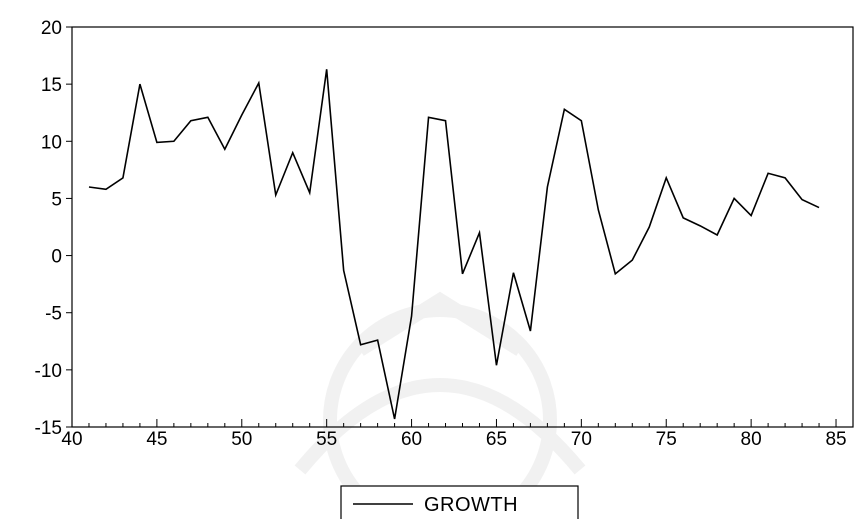  Describe the element at coordinates (48, 371) in the screenshot. I see `y-tick-label: -10` at that location.